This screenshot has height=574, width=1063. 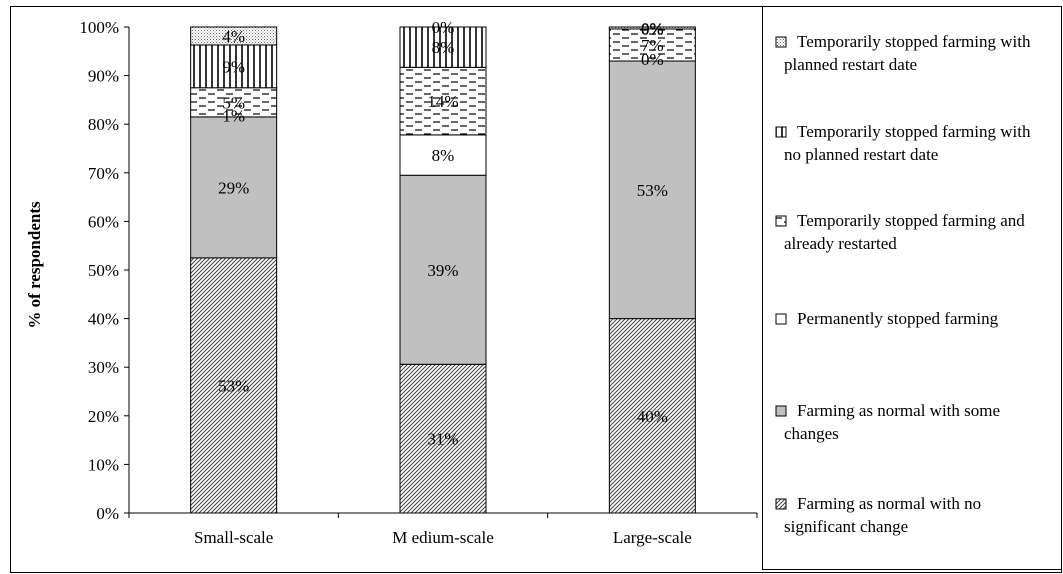 I want to click on data-label: 29%, so click(x=233, y=187).